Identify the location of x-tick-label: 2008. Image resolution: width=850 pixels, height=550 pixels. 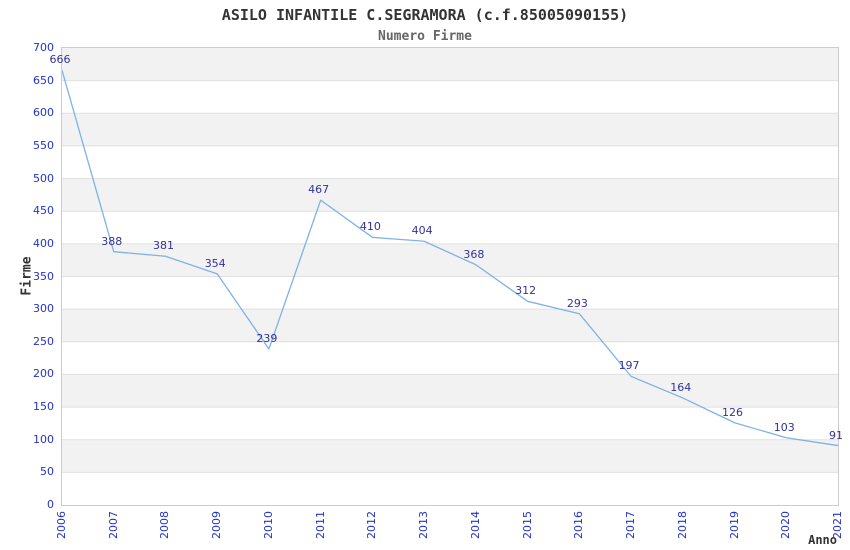
(165, 525).